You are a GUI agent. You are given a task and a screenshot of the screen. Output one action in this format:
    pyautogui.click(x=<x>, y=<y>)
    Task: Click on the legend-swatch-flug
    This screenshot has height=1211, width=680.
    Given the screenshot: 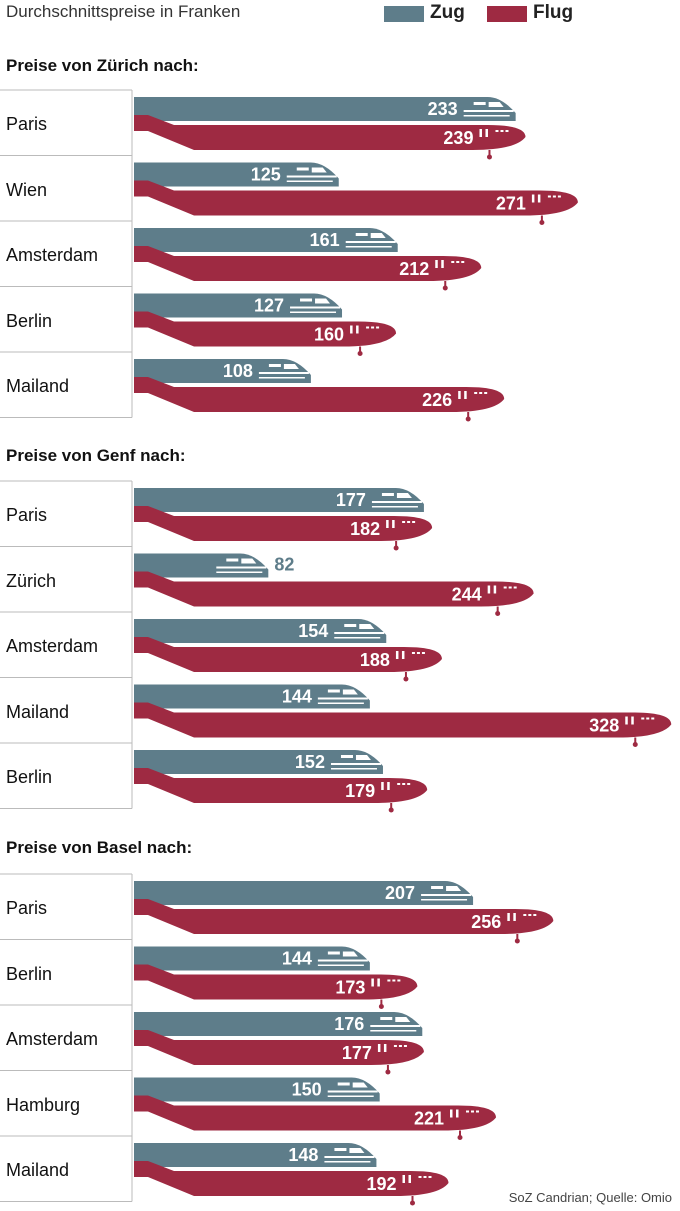 What is the action you would take?
    pyautogui.click(x=507, y=14)
    